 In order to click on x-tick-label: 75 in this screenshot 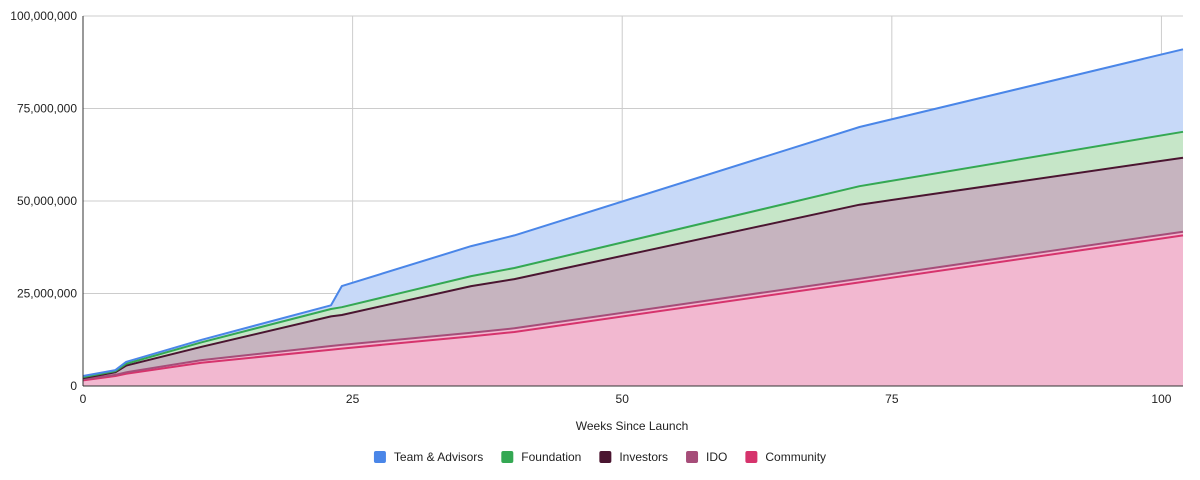, I will do `click(892, 399)`.